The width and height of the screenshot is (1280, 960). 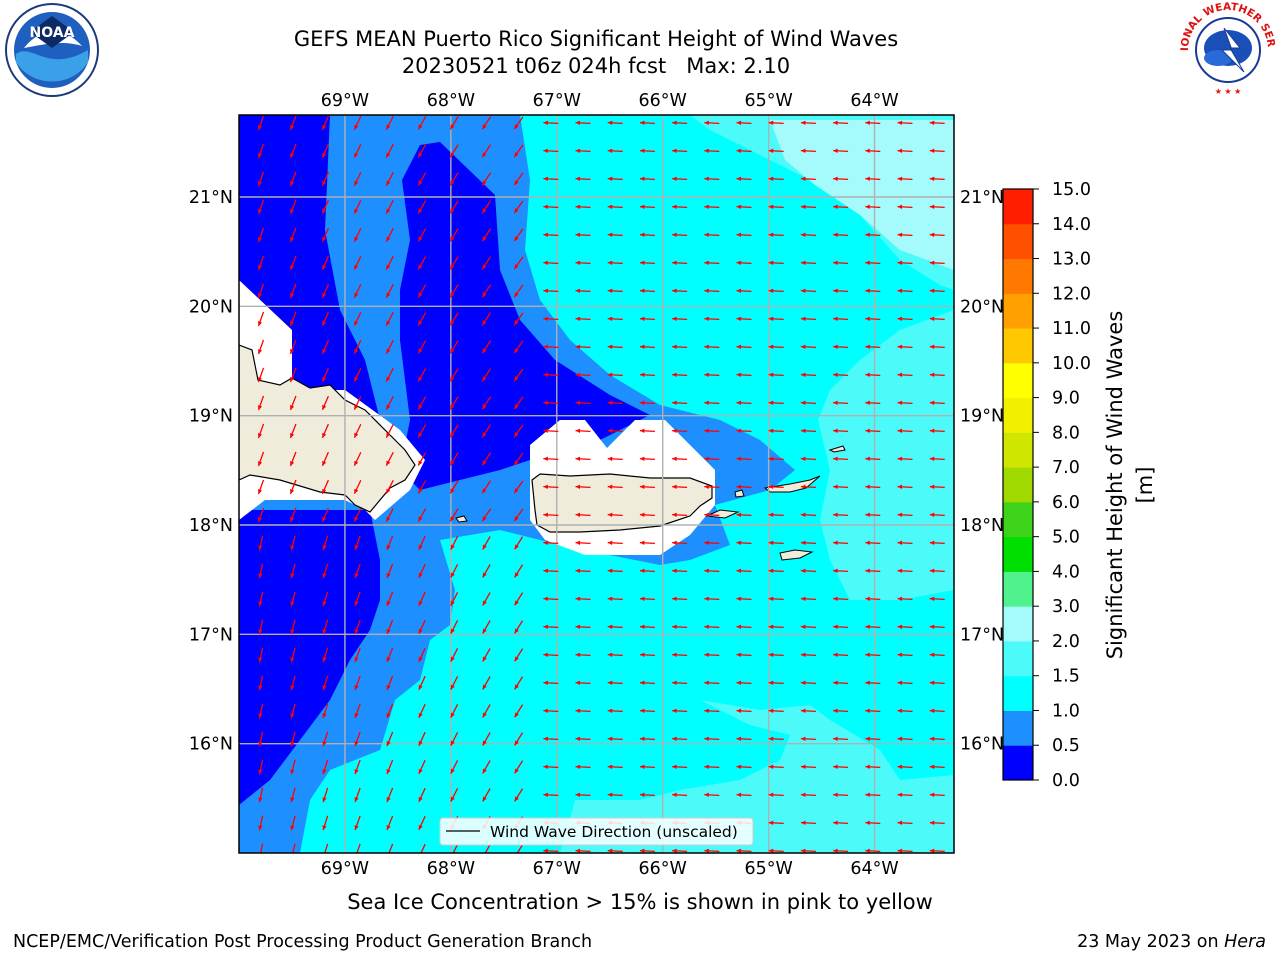 I want to click on lat-label-right: 18°N, so click(x=982, y=526).